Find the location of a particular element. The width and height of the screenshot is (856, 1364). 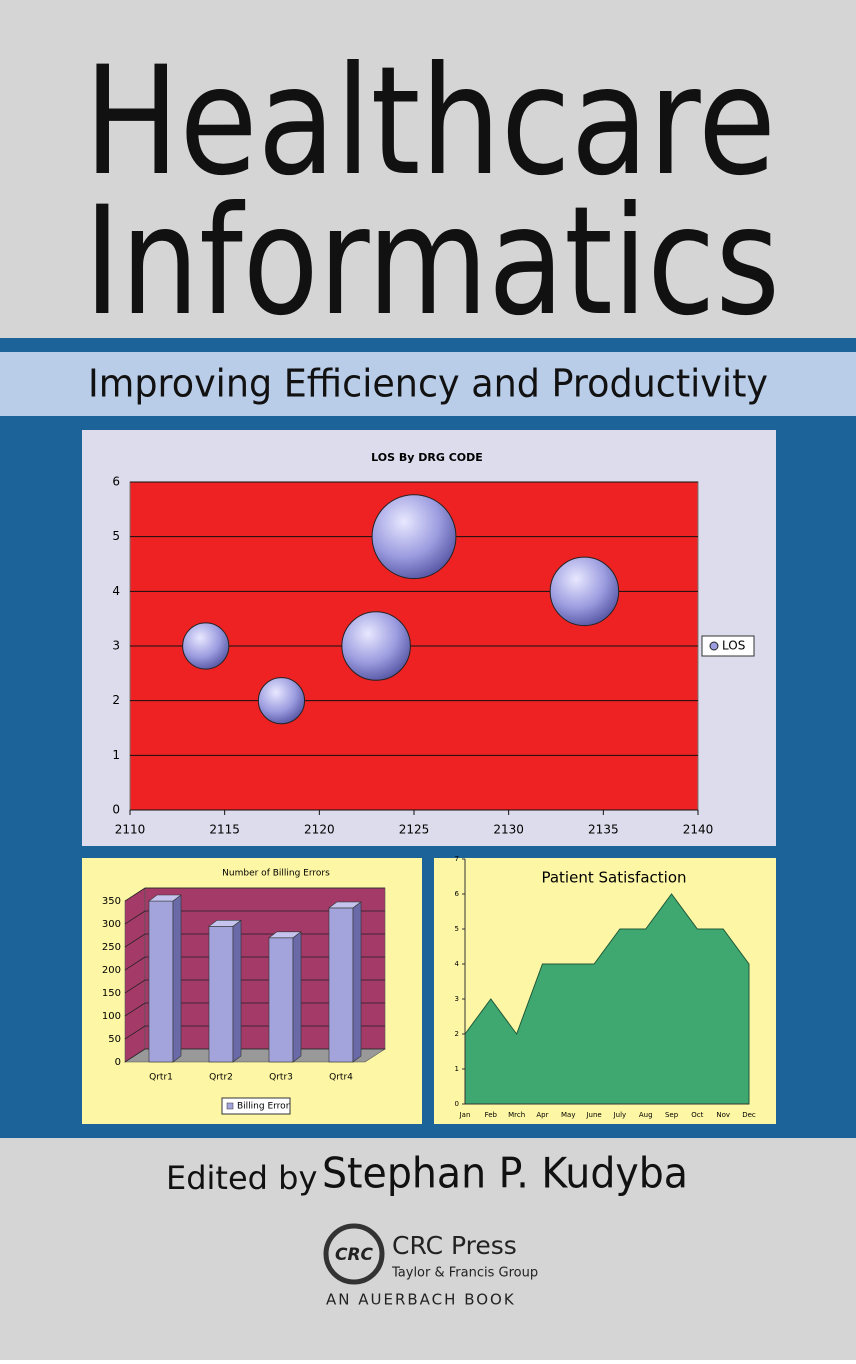

y-tick-label: 50 is located at coordinates (114, 1039).